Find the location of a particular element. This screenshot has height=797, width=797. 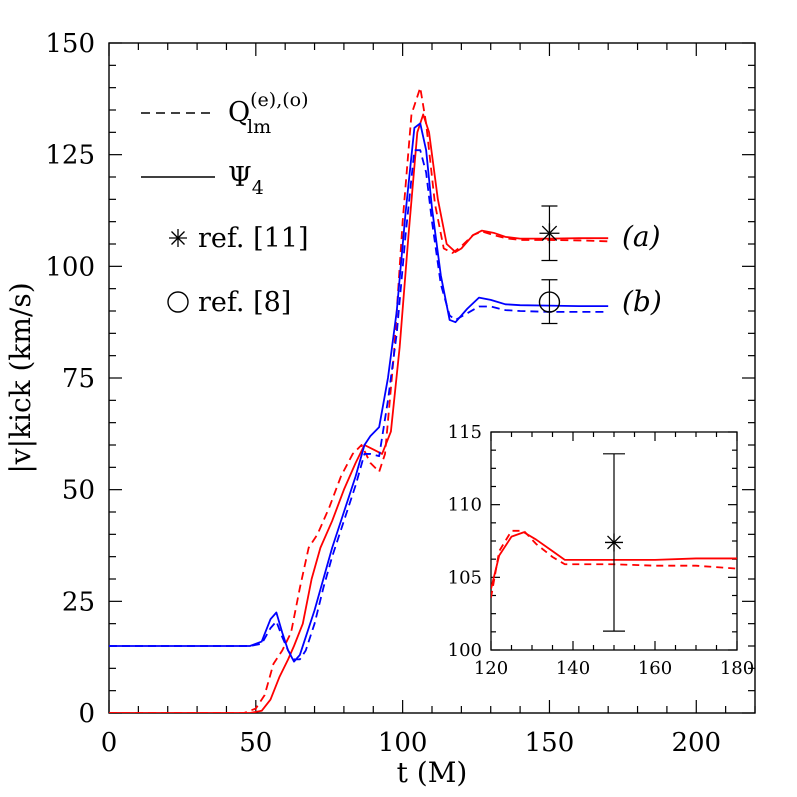

y-tick-label: 110 is located at coordinates (465, 505).